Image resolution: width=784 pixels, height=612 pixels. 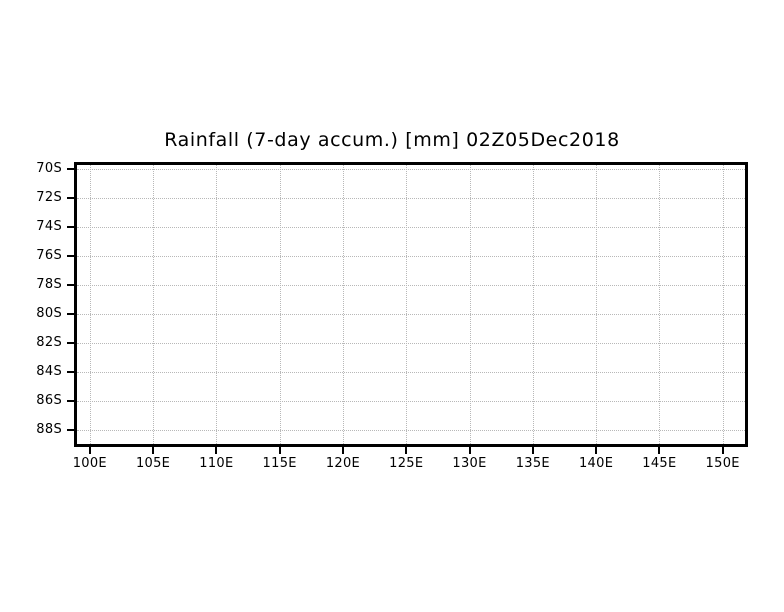 What do you see at coordinates (406, 463) in the screenshot?
I see `x-axis-tick-label: 125E` at bounding box center [406, 463].